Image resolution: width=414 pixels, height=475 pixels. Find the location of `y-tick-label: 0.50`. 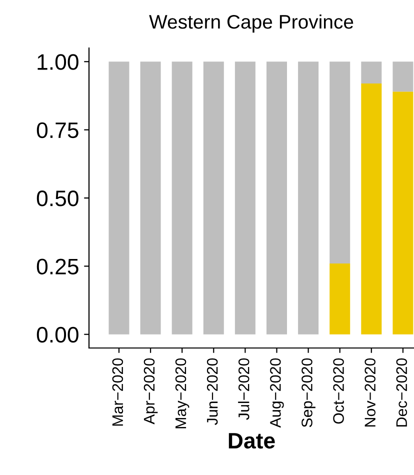

y-tick-label: 0.50 is located at coordinates (57, 198).